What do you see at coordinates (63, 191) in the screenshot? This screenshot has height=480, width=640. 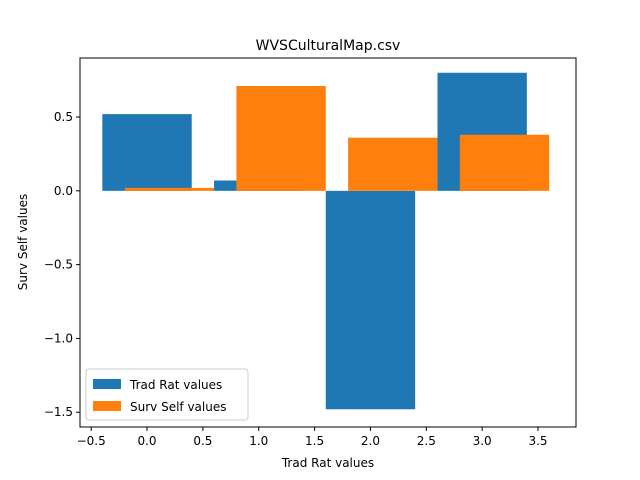 I see `y-tick-label: 0.0` at bounding box center [63, 191].